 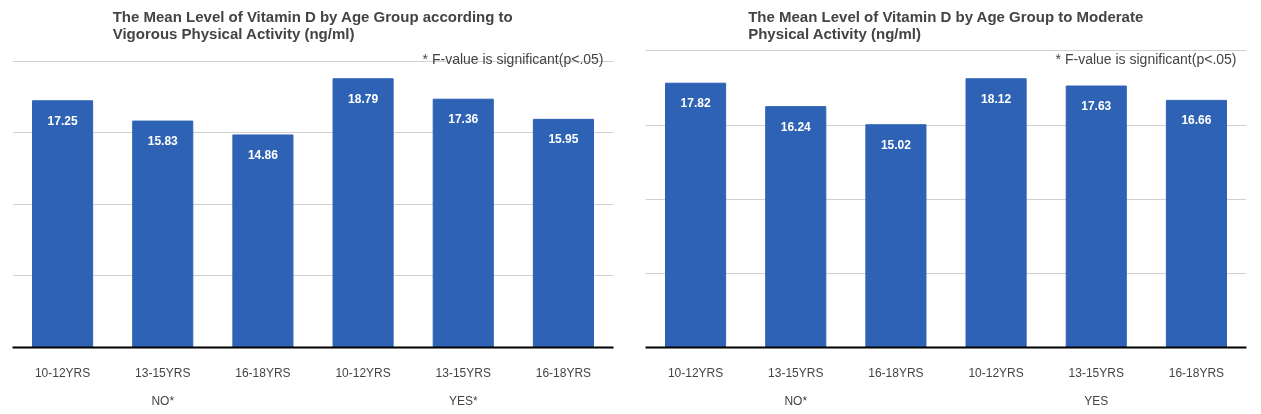 What do you see at coordinates (163, 141) in the screenshot?
I see `data-label: 15.83` at bounding box center [163, 141].